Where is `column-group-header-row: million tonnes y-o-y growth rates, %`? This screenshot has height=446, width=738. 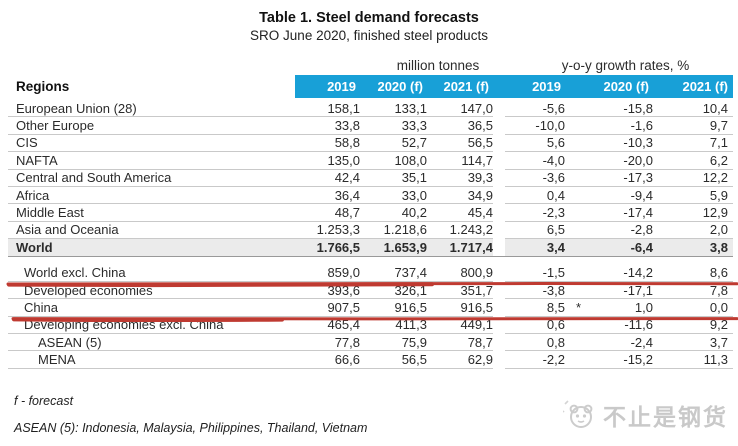 column-group-header-row: million tonnes y-o-y growth rates, % is located at coordinates (370, 64).